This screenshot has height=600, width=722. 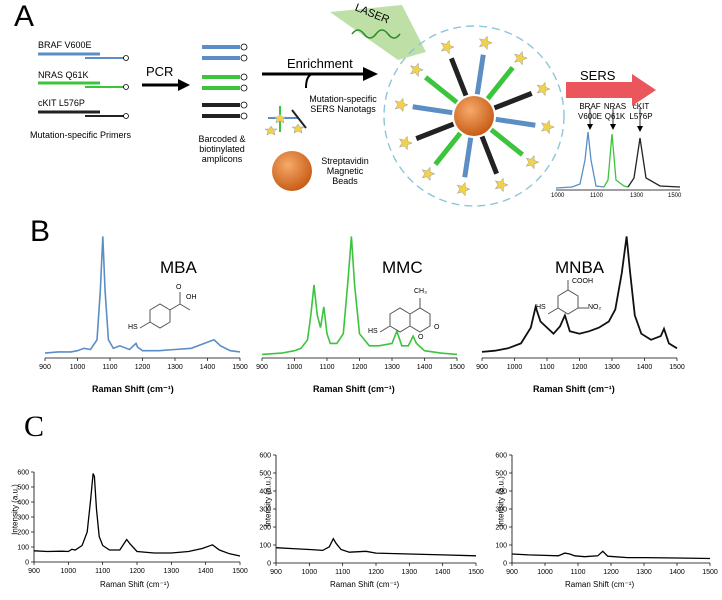 What do you see at coordinates (320, 63) in the screenshot?
I see `enrichment-label: Enrichment` at bounding box center [320, 63].